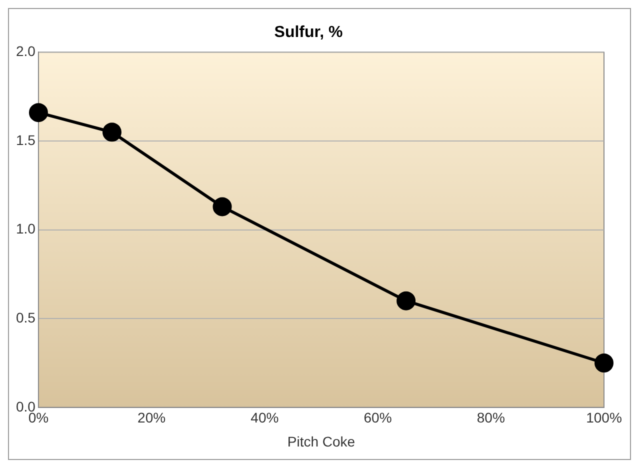  I want to click on y-tick-label: 1.5, so click(26, 140).